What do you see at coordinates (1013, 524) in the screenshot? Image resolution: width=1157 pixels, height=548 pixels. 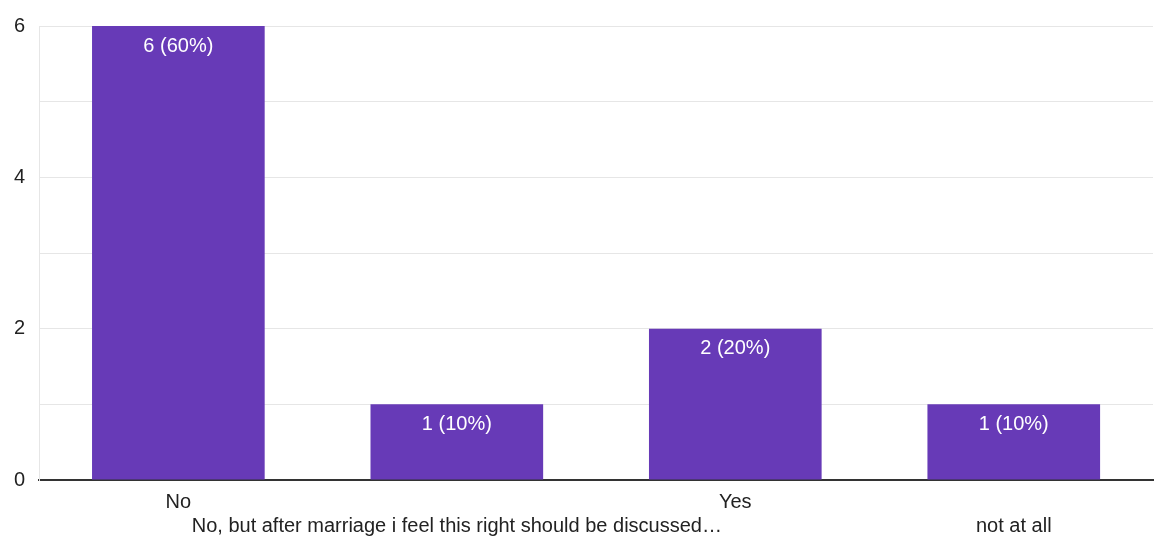 I see `x-tick-label: not at all` at bounding box center [1013, 524].